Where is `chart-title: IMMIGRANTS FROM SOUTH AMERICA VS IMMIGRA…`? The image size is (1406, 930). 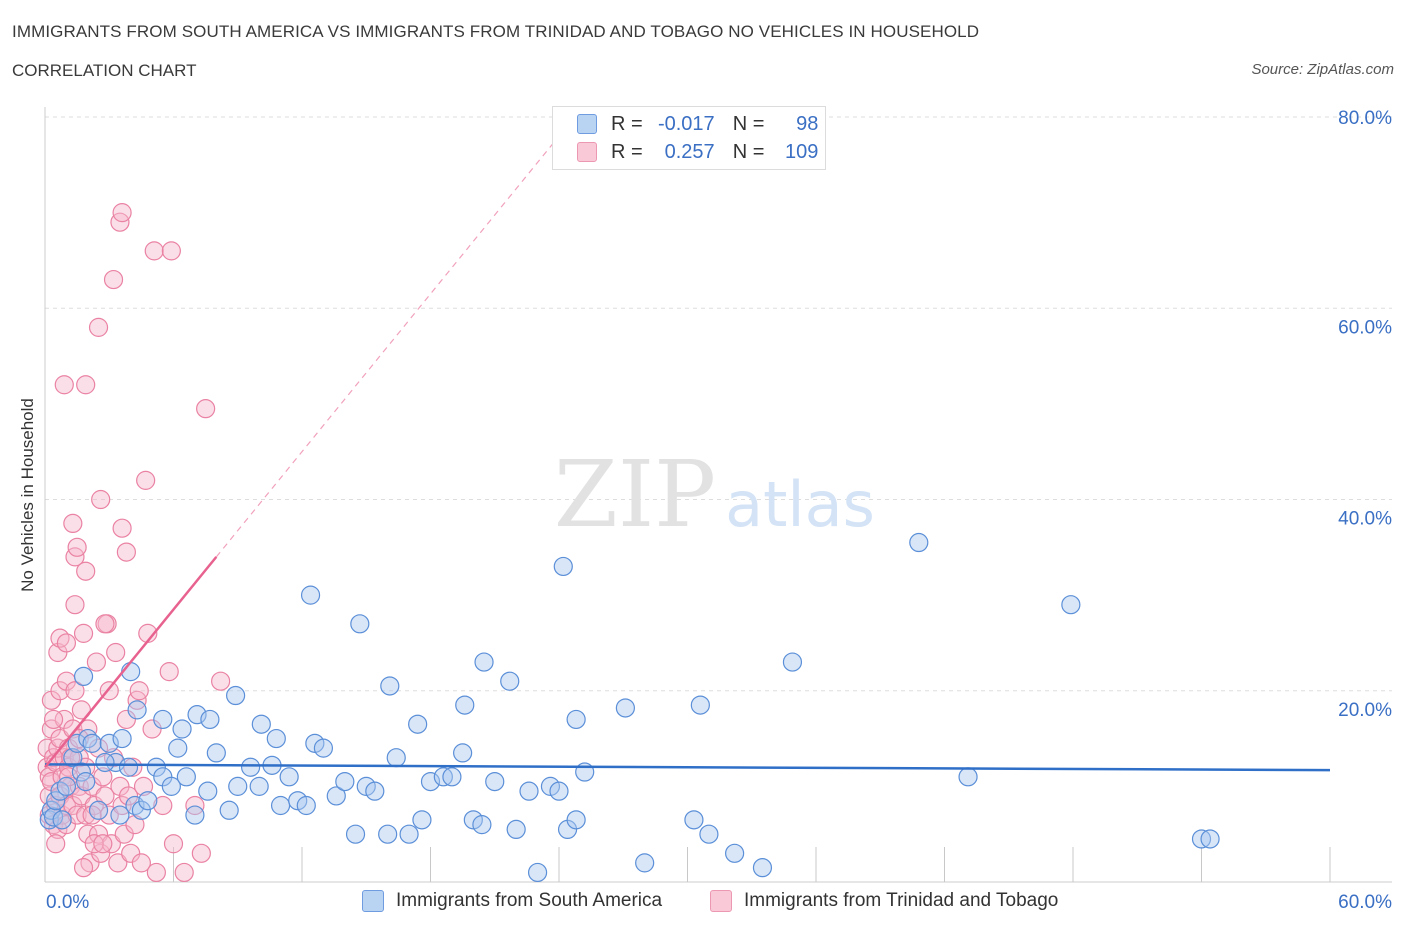 chart-title: IMMIGRANTS FROM SOUTH AMERICA VS IMMIGRA… is located at coordinates (496, 31).